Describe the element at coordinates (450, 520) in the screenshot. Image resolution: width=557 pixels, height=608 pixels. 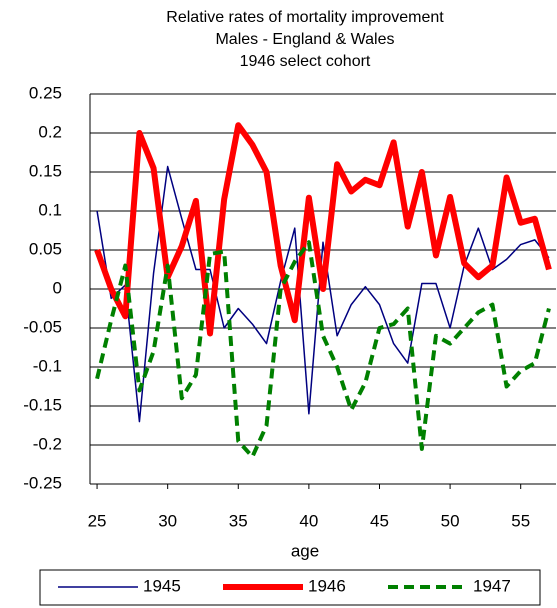
I see `x-tick-label: 50` at that location.